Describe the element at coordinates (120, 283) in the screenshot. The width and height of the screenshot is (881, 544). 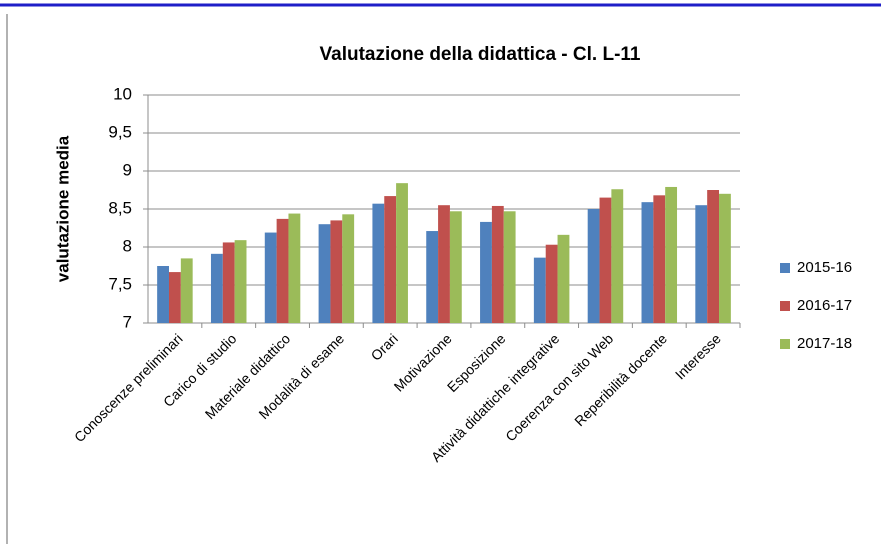
I see `y-tick-label: 7,5` at that location.